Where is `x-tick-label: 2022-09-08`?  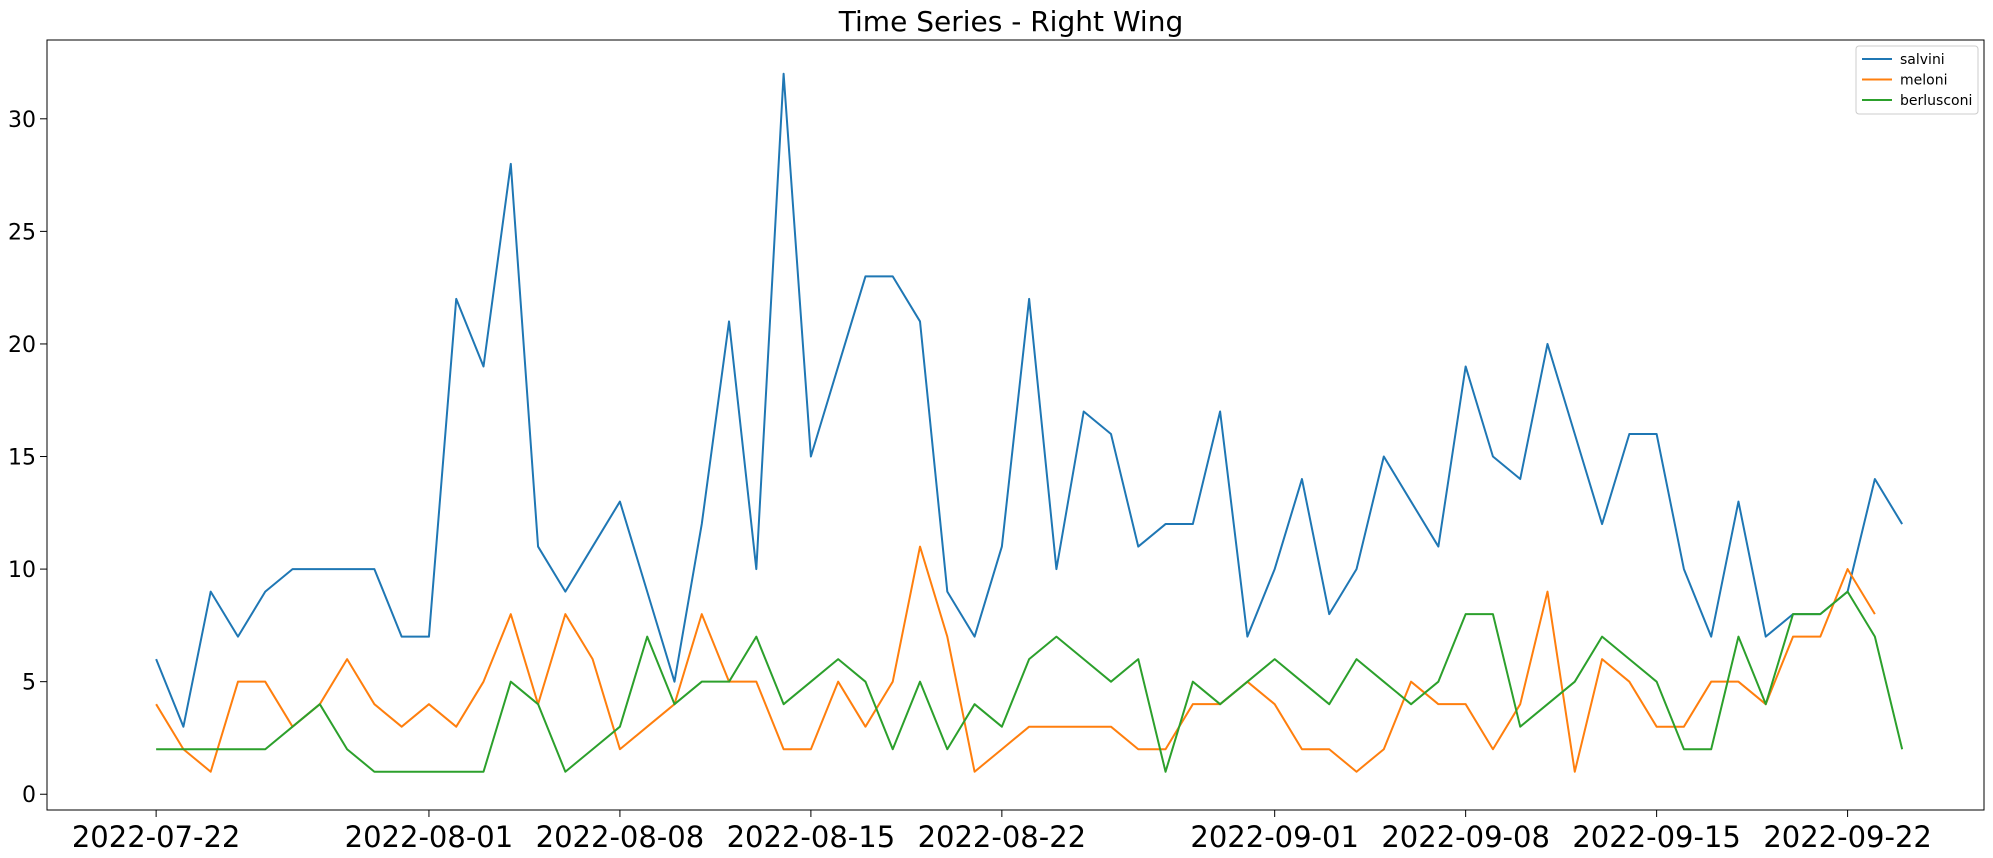 x-tick-label: 2022-09-08 is located at coordinates (1465, 837).